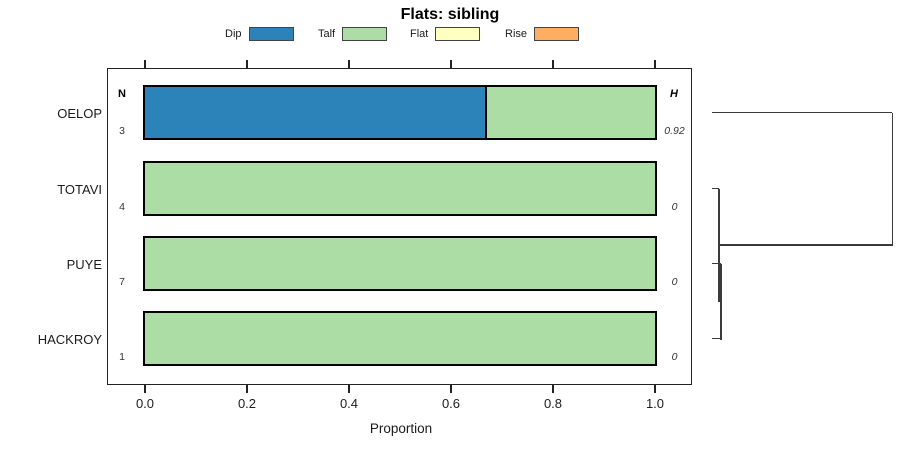 The width and height of the screenshot is (900, 460). What do you see at coordinates (69, 339) in the screenshot?
I see `category-label: HACKROY` at bounding box center [69, 339].